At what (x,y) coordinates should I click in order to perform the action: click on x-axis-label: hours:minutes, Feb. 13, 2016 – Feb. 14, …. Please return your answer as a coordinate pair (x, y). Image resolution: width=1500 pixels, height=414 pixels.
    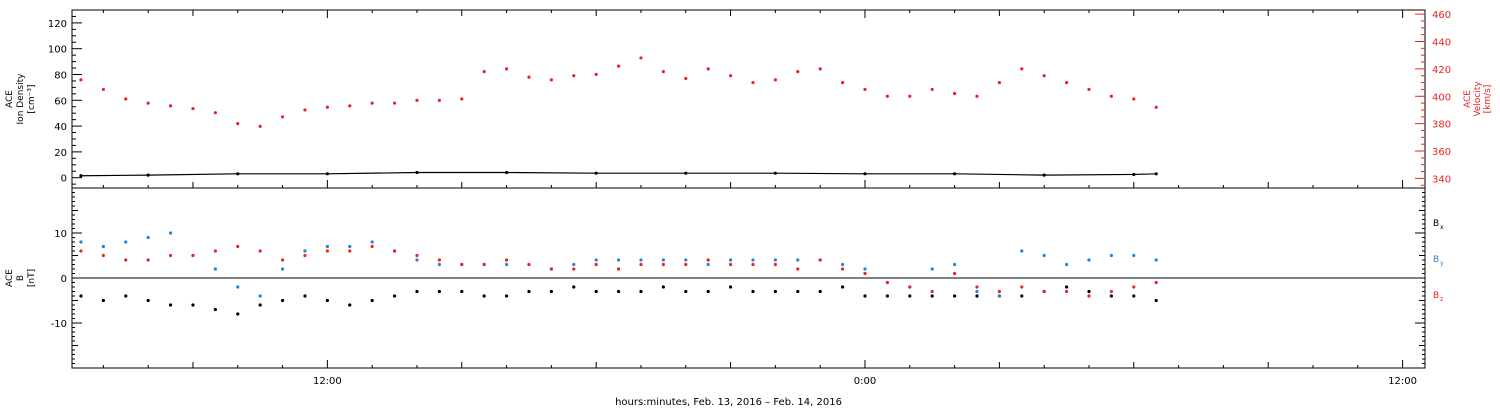
    Looking at the image, I should click on (728, 402).